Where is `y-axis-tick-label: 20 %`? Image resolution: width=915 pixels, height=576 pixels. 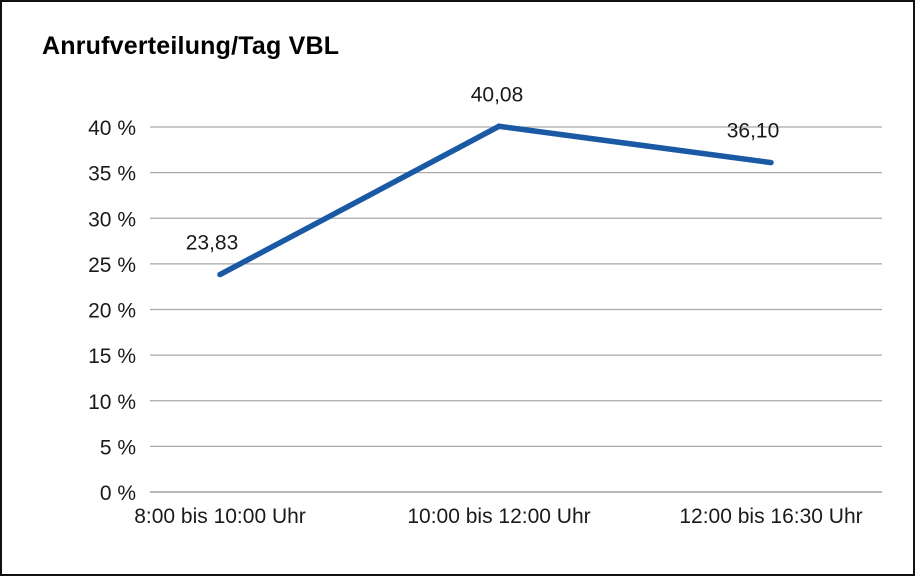 y-axis-tick-label: 20 % is located at coordinates (112, 311).